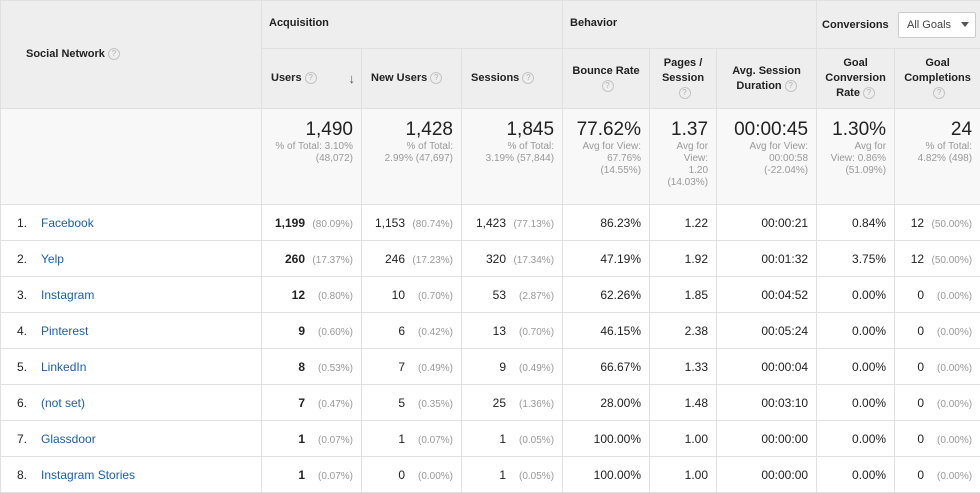 The image size is (980, 493). Describe the element at coordinates (301, 366) in the screenshot. I see `users-value: 8` at that location.